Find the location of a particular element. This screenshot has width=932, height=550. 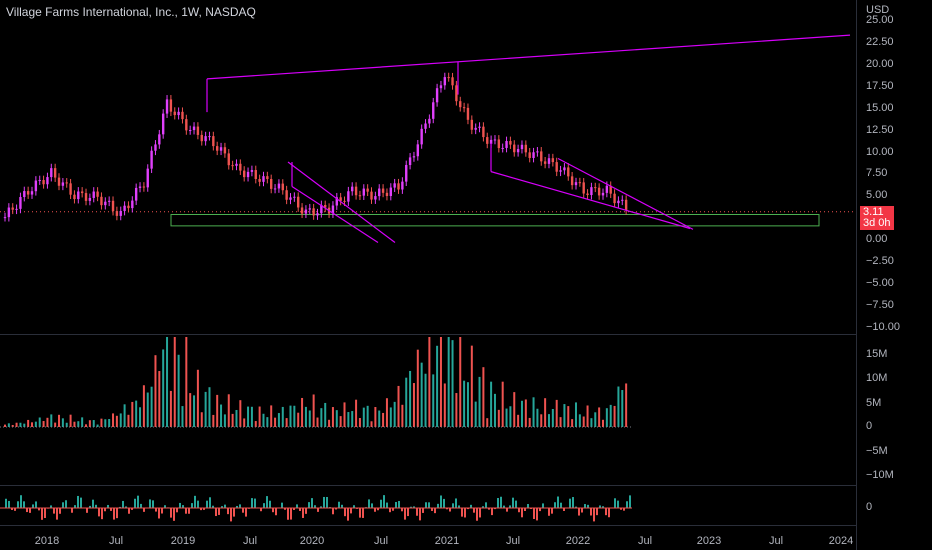

price-tick-label: 12.50 is located at coordinates (880, 129).